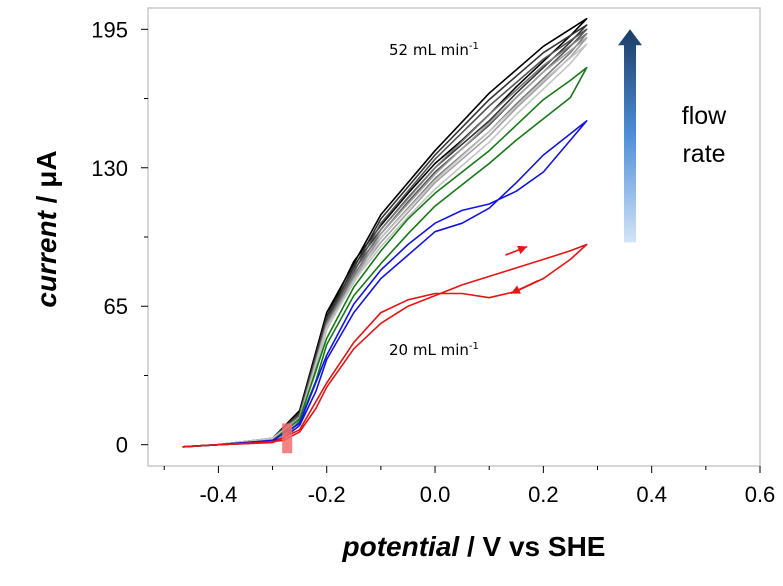 This screenshot has width=783, height=586. Describe the element at coordinates (429, 350) in the screenshot. I see `annotation-20-text: 20 mL min` at that location.